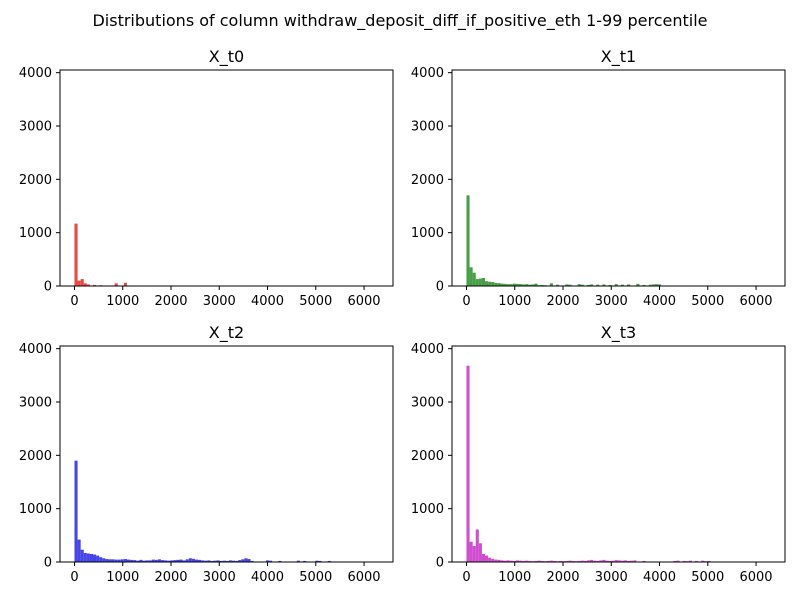 The height and width of the screenshot is (600, 800). Describe the element at coordinates (219, 577) in the screenshot. I see `x-tick-label: 3000` at that location.